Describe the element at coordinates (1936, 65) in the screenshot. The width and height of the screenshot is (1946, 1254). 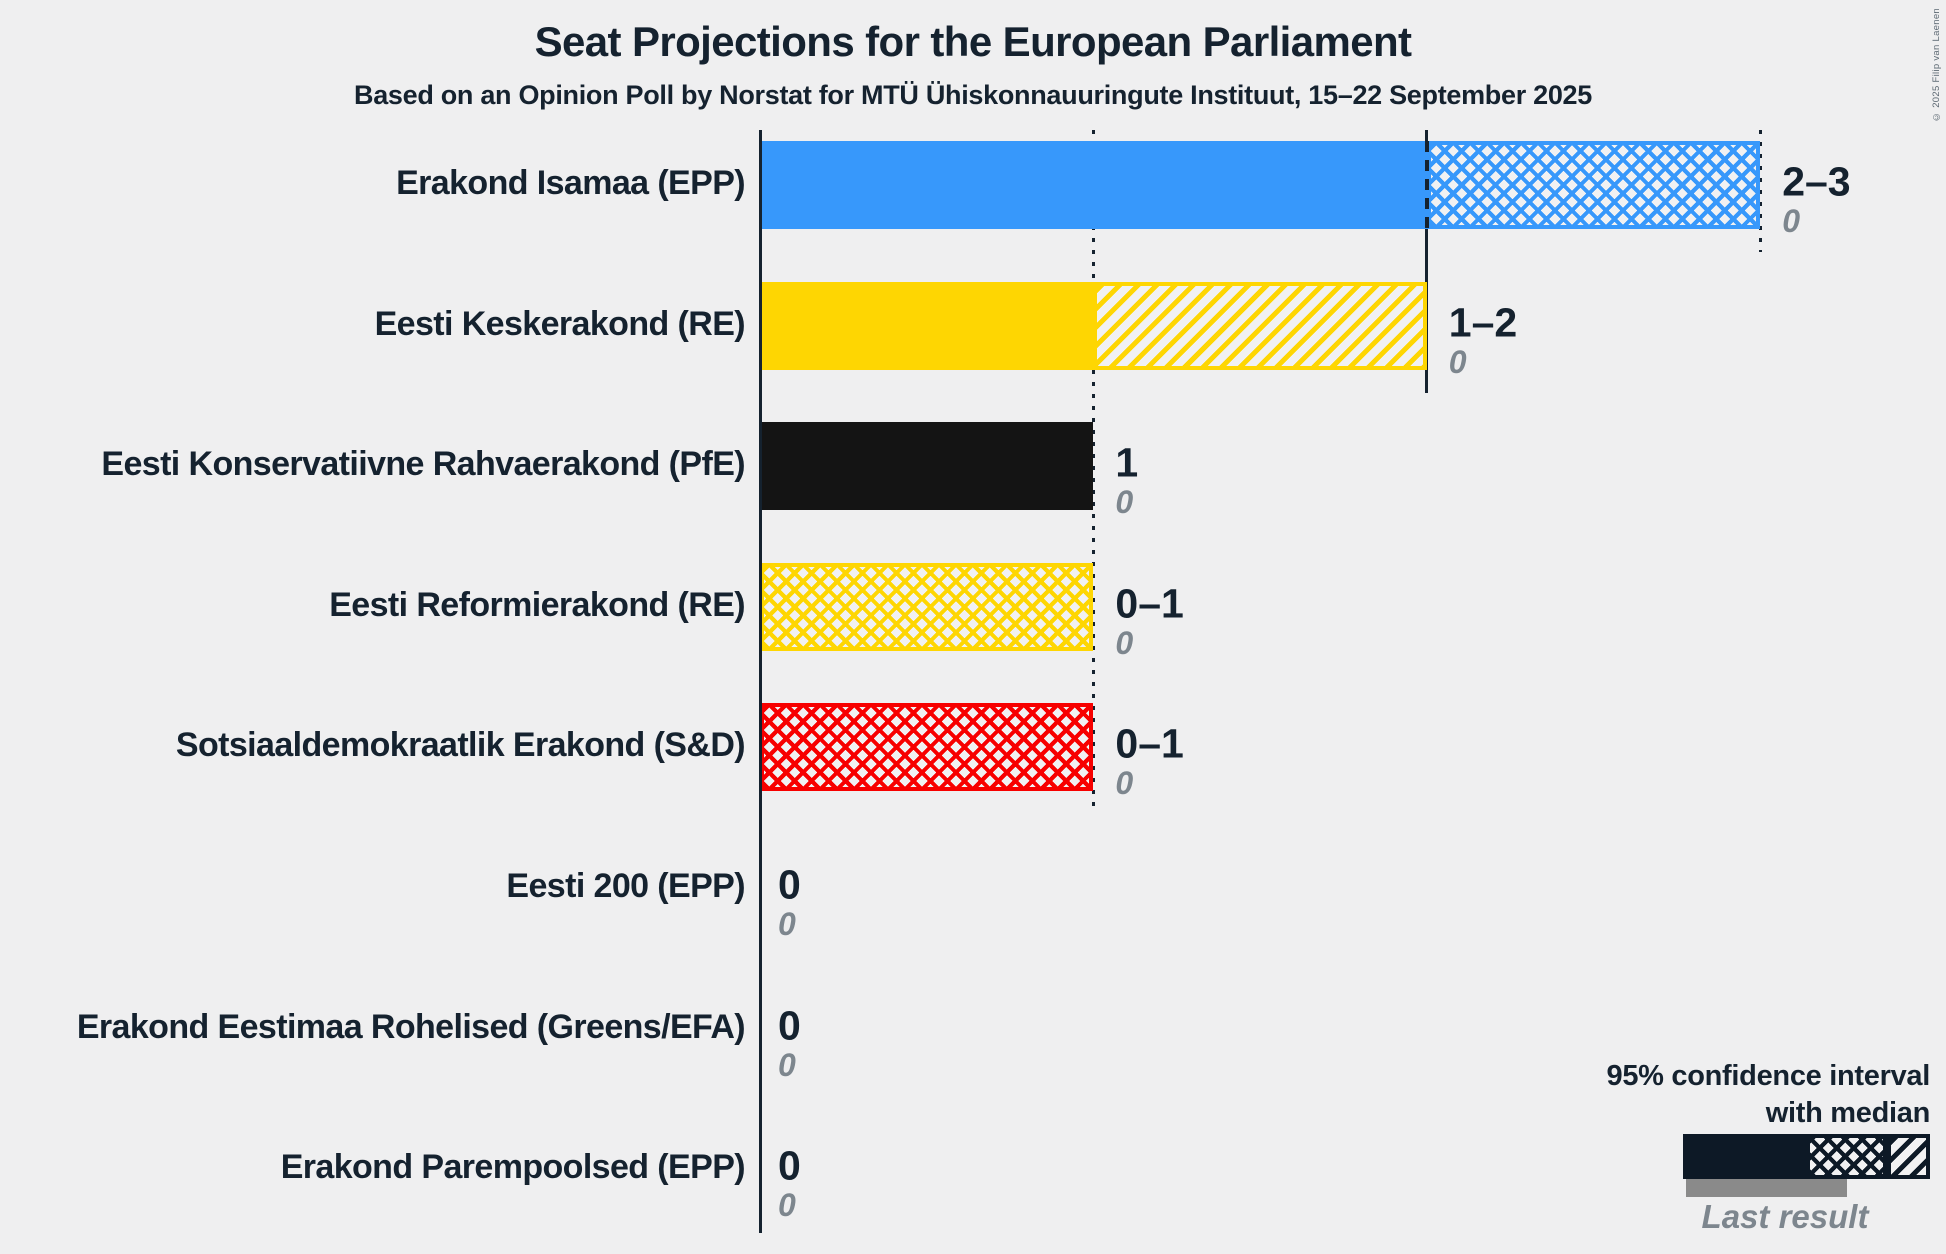
I see `copyright-text: © 2025 Filip van Laenen` at that location.